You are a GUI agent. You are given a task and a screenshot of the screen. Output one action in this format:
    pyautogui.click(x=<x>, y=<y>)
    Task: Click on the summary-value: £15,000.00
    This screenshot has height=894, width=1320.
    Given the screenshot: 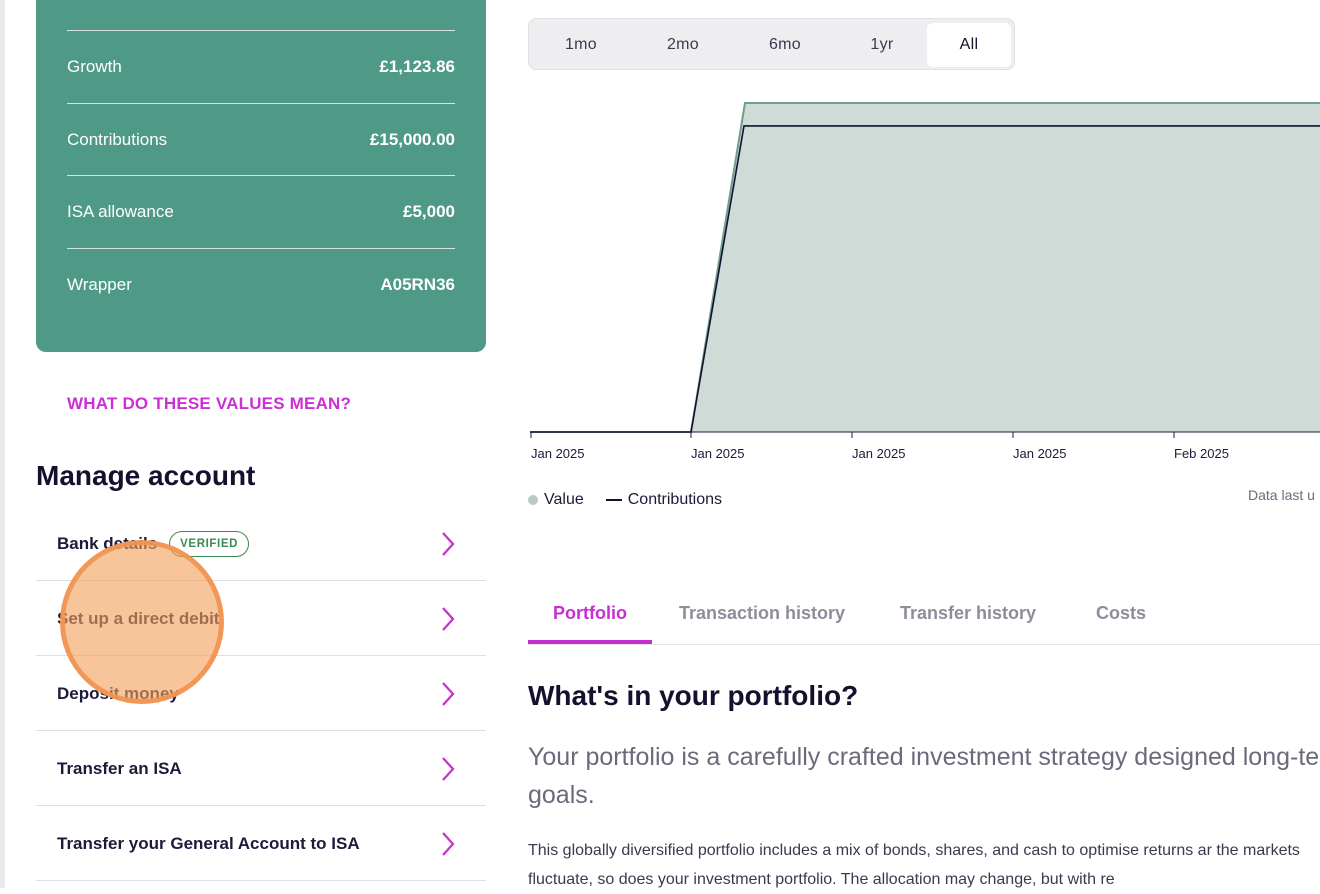 What is the action you would take?
    pyautogui.click(x=412, y=139)
    